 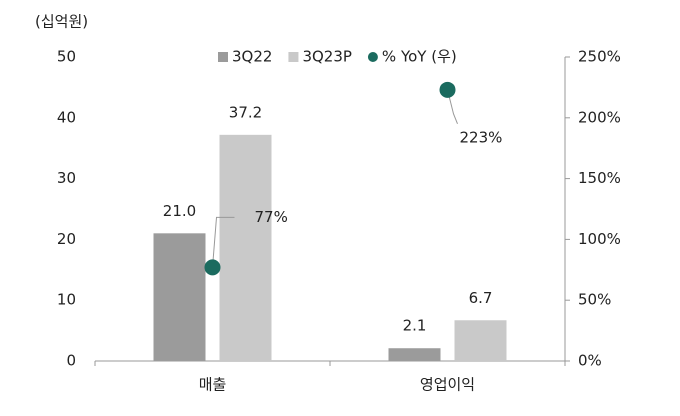 What do you see at coordinates (599, 117) in the screenshot?
I see `y2-tick-label: 200%` at bounding box center [599, 117].